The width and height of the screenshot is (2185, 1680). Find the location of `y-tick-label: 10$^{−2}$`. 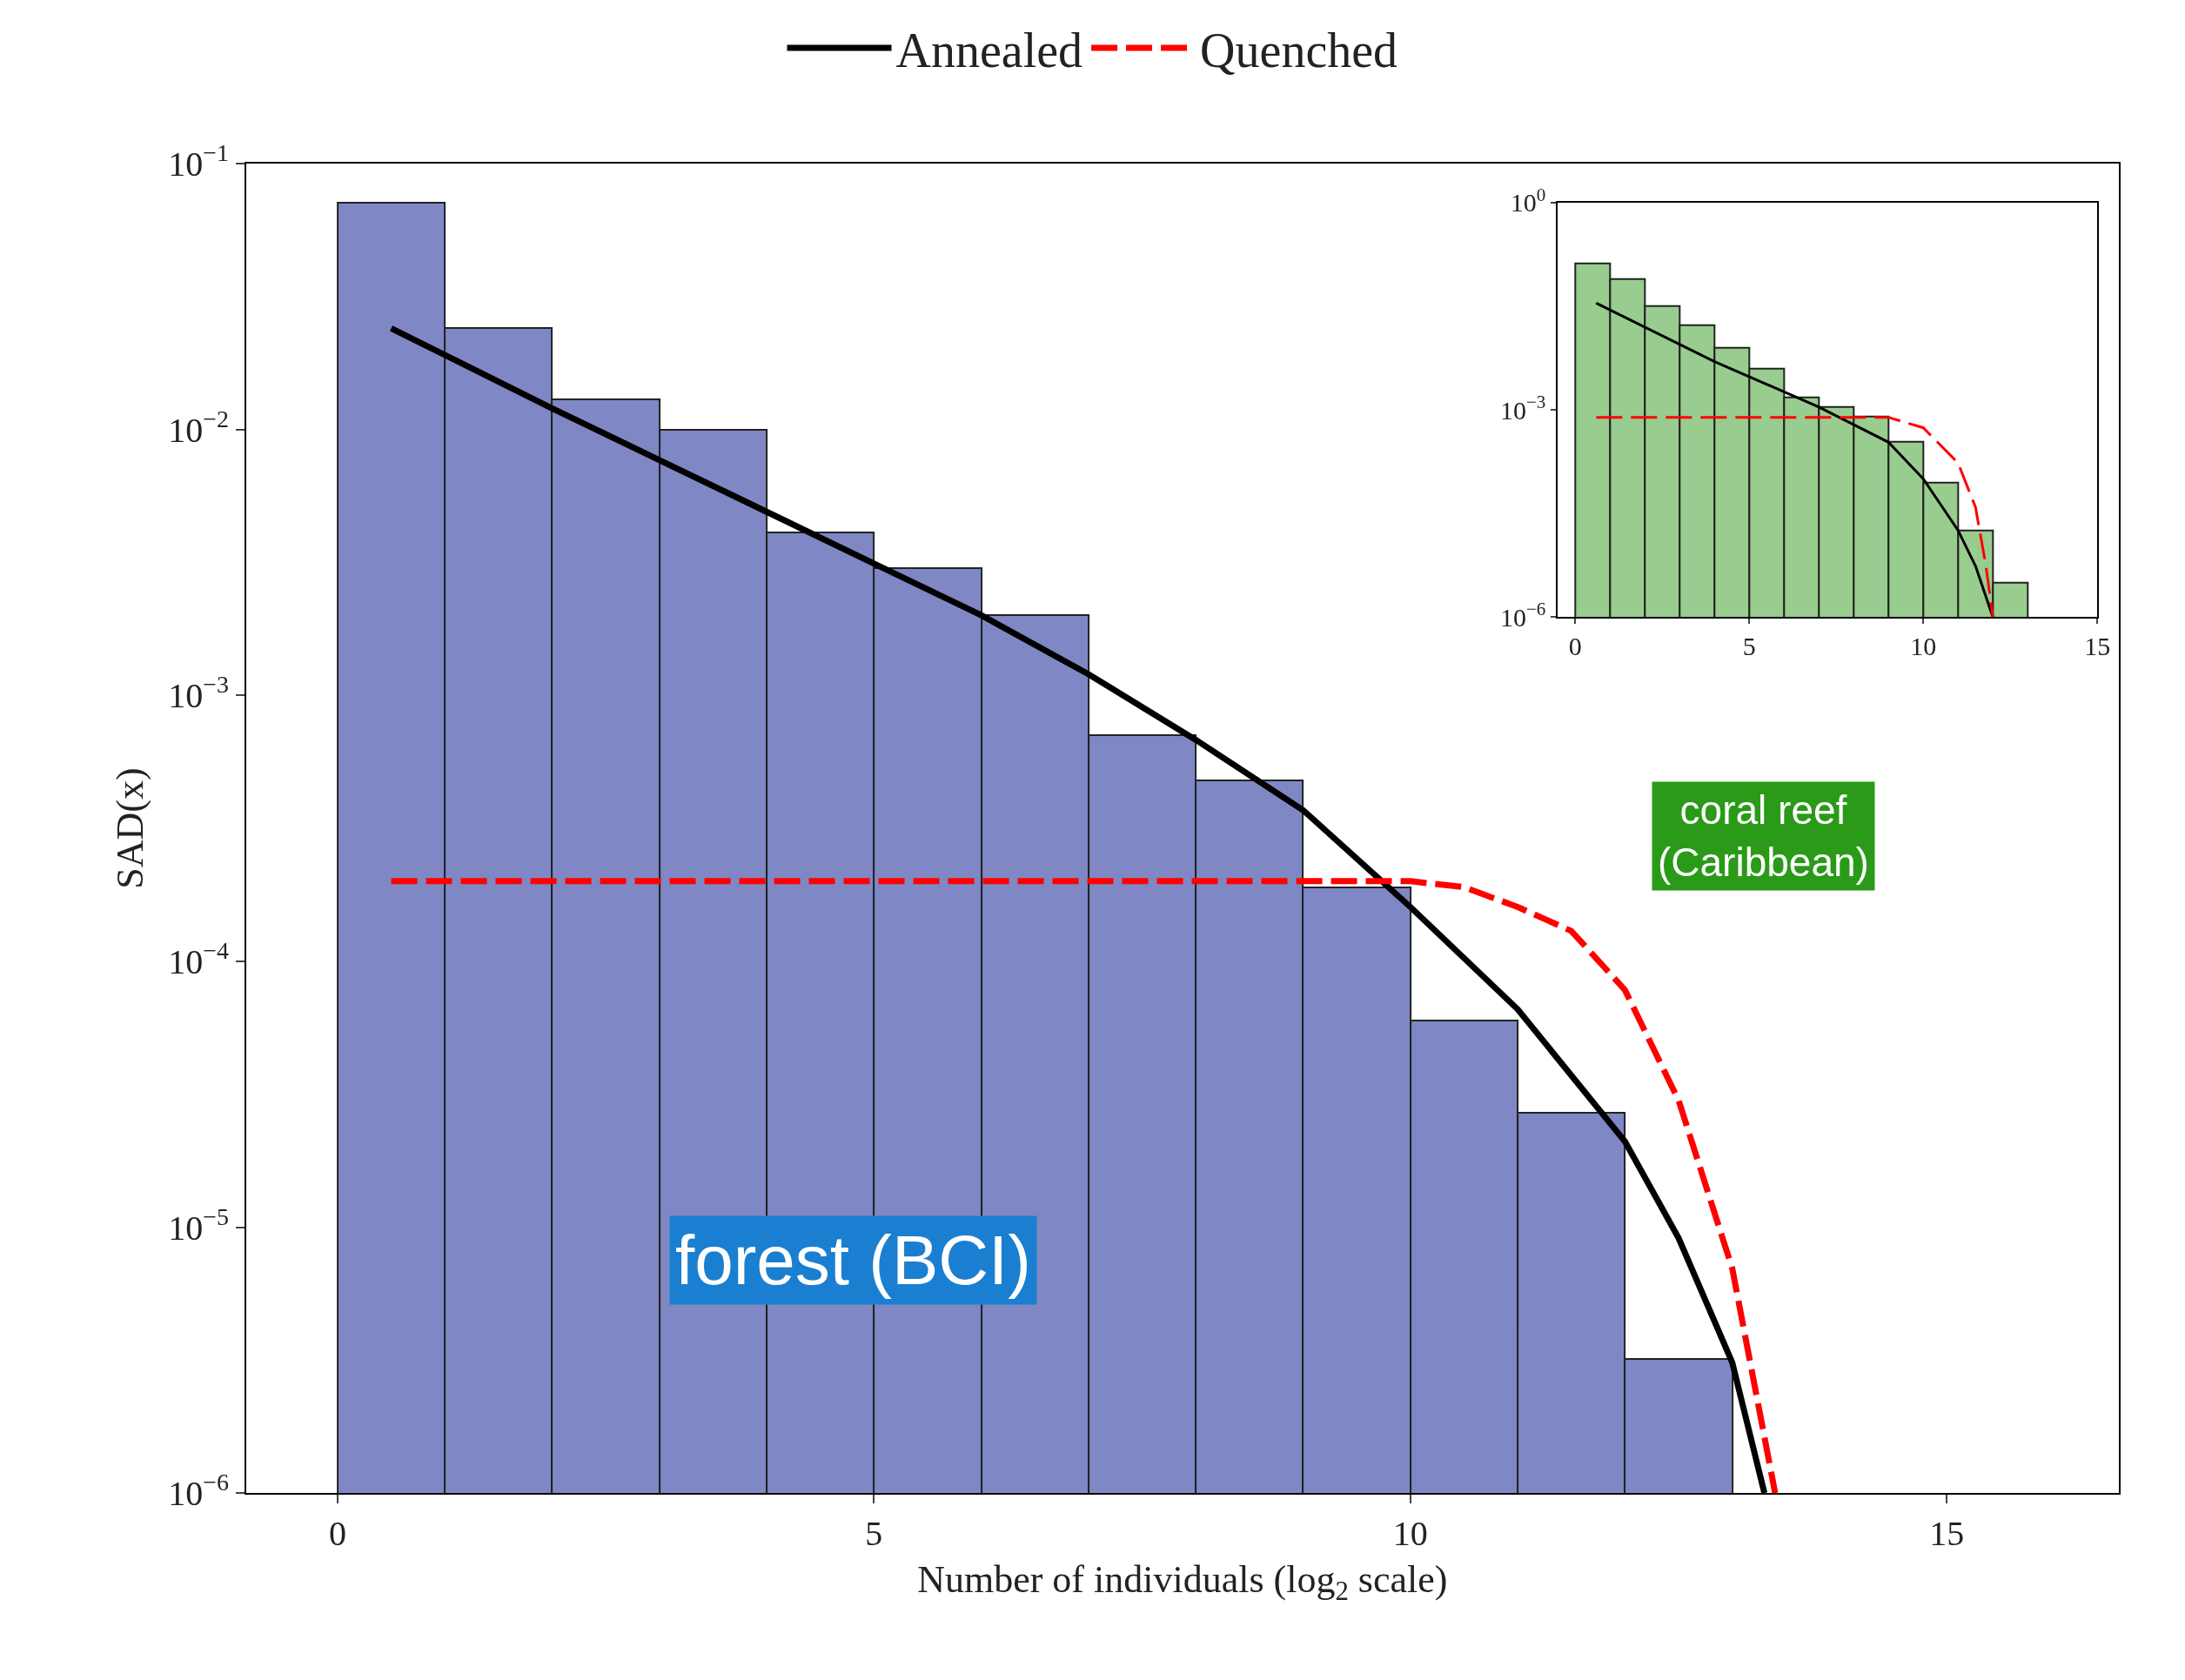

y-tick-label: 10$^{−2}$ is located at coordinates (199, 427).